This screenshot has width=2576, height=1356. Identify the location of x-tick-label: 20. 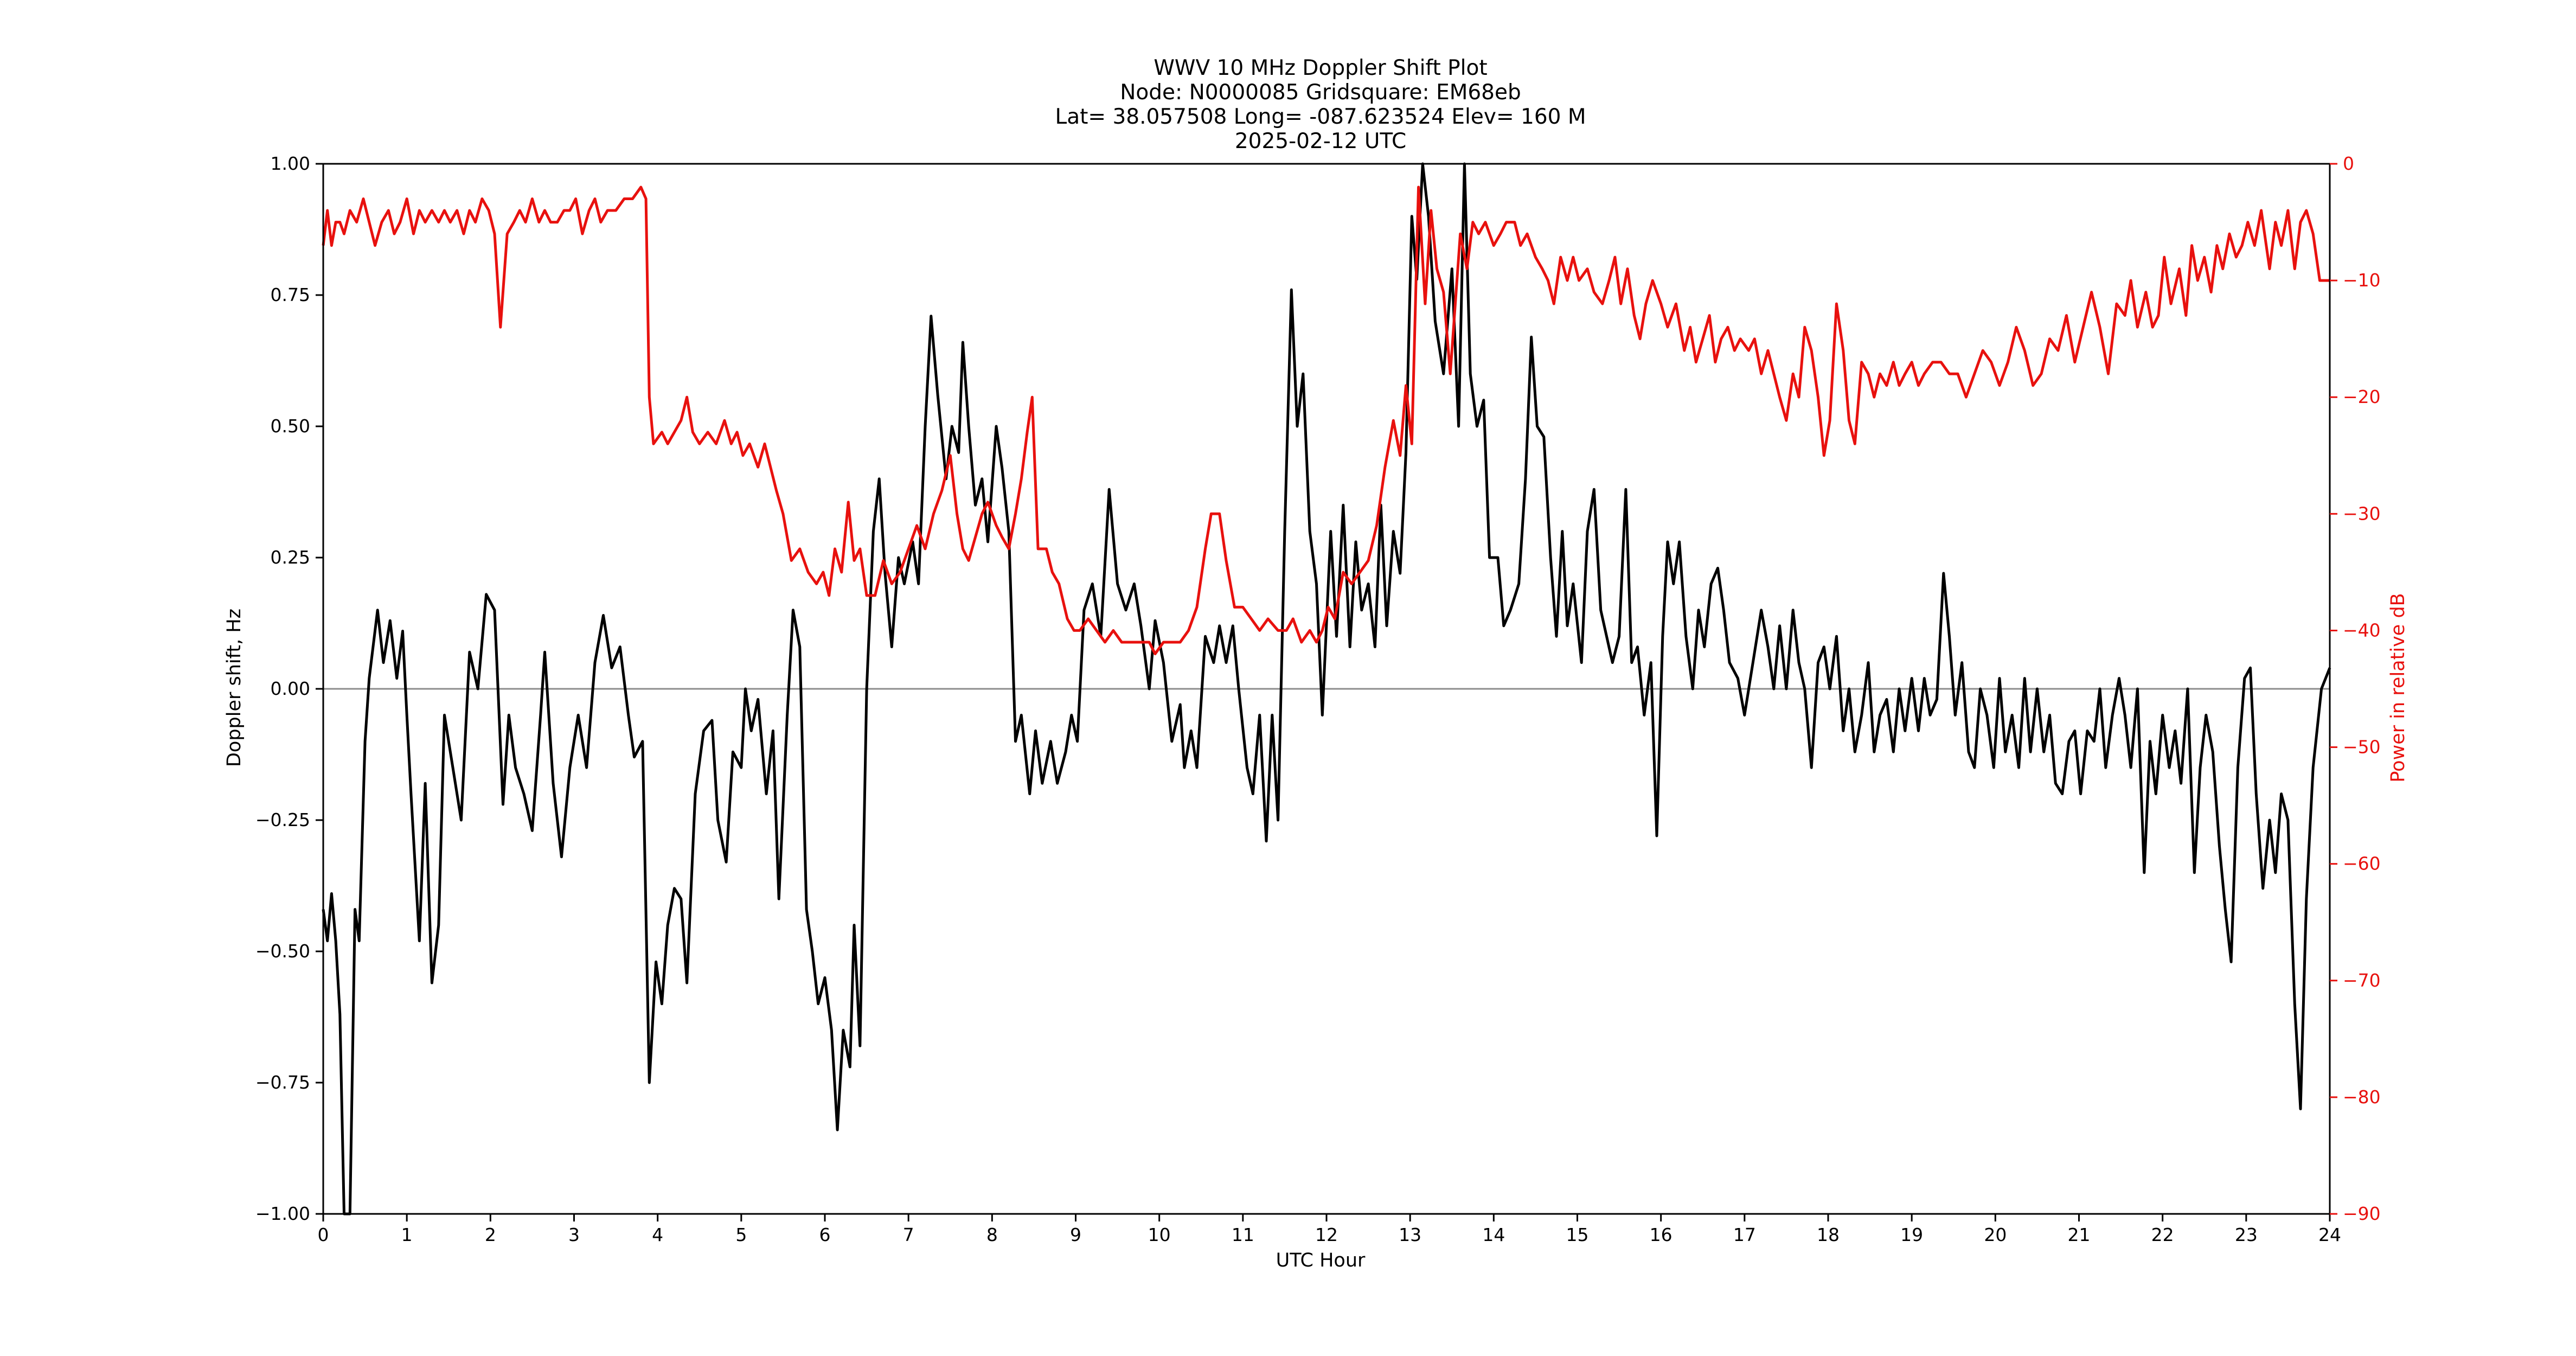
(1995, 1234).